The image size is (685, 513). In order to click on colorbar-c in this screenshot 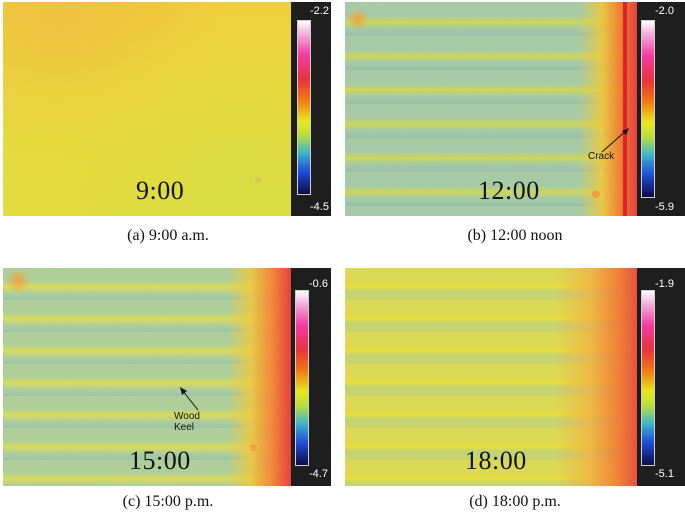, I will do `click(302, 378)`.